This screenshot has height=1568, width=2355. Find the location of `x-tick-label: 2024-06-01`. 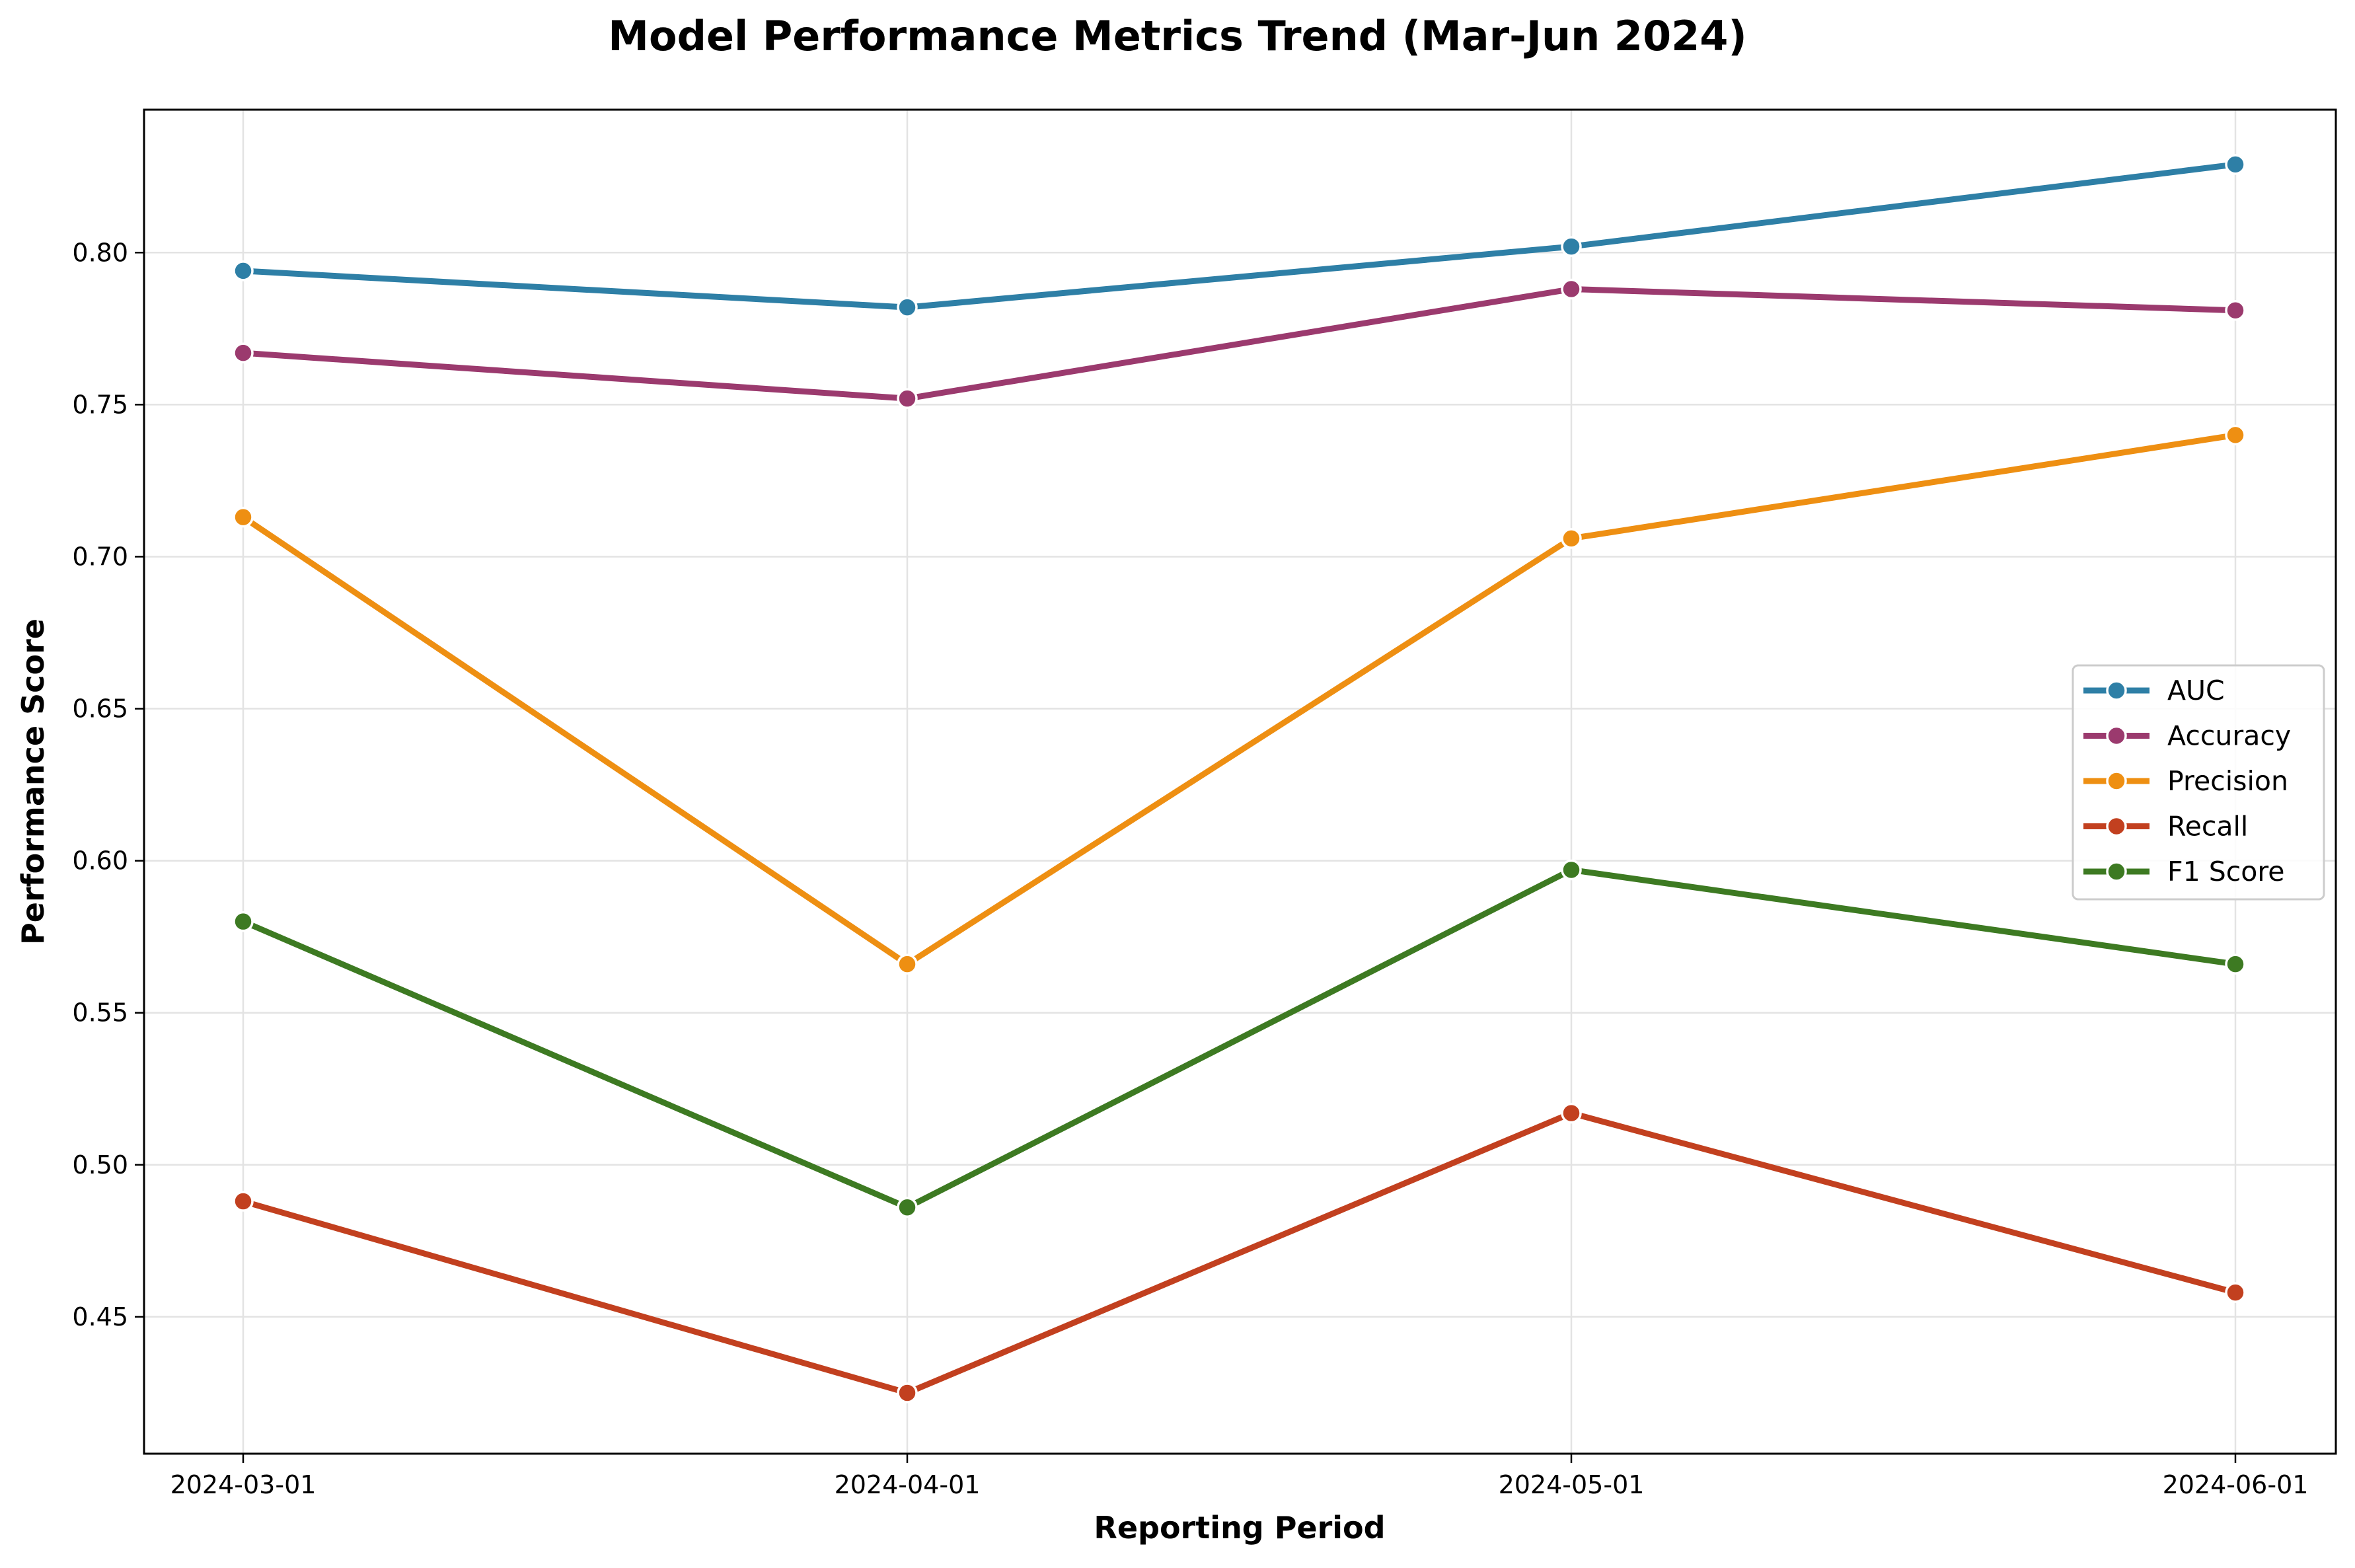

x-tick-label: 2024-06-01 is located at coordinates (2236, 1484).